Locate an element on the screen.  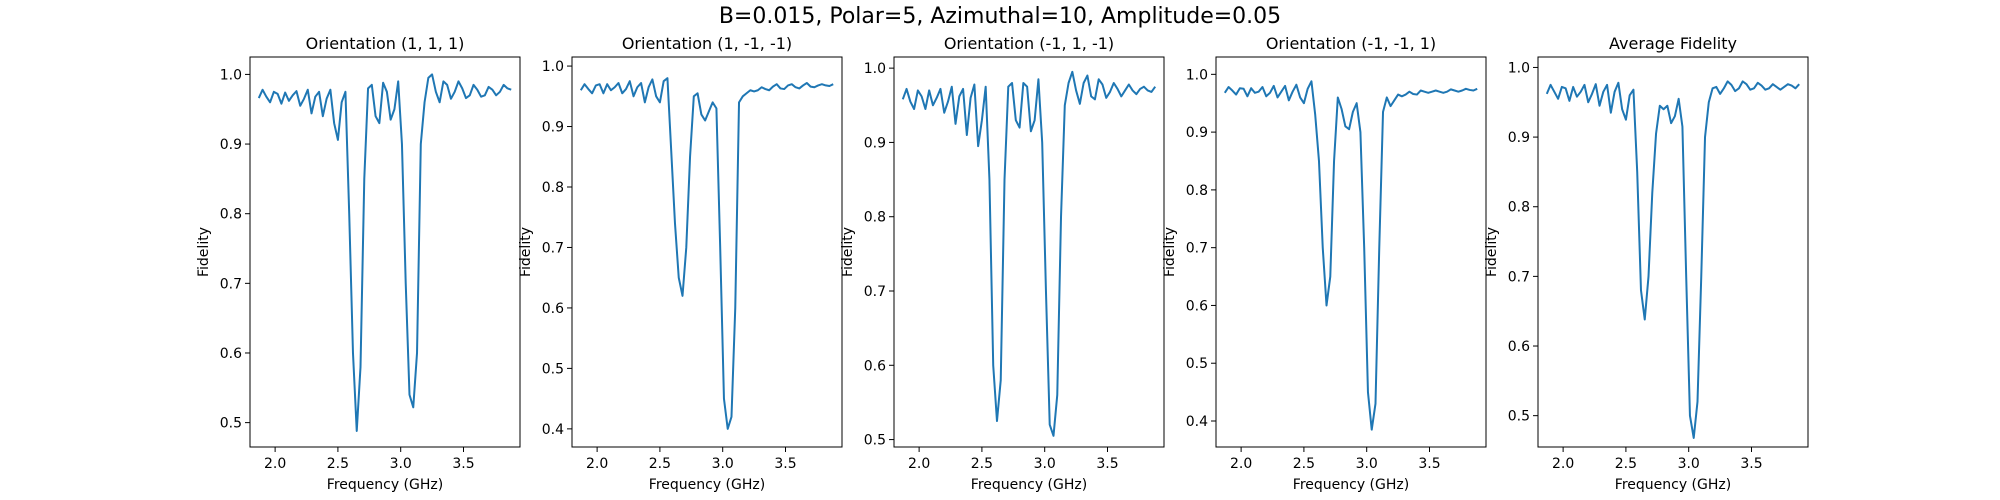
subplot-title: Orientation (-1, 1, -1) is located at coordinates (1029, 43).